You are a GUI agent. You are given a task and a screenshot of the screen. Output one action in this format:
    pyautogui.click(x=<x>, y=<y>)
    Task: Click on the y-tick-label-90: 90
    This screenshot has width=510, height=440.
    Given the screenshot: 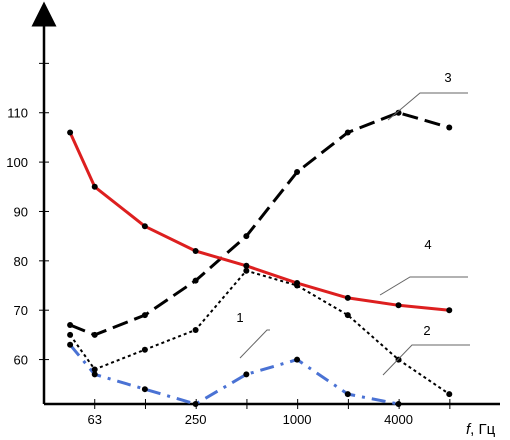 What is the action you would take?
    pyautogui.click(x=21, y=211)
    